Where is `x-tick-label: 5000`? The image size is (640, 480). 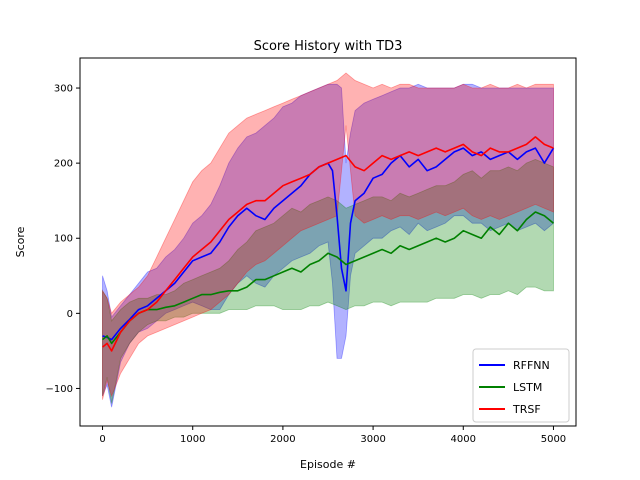 x-tick-label: 5000 is located at coordinates (553, 439).